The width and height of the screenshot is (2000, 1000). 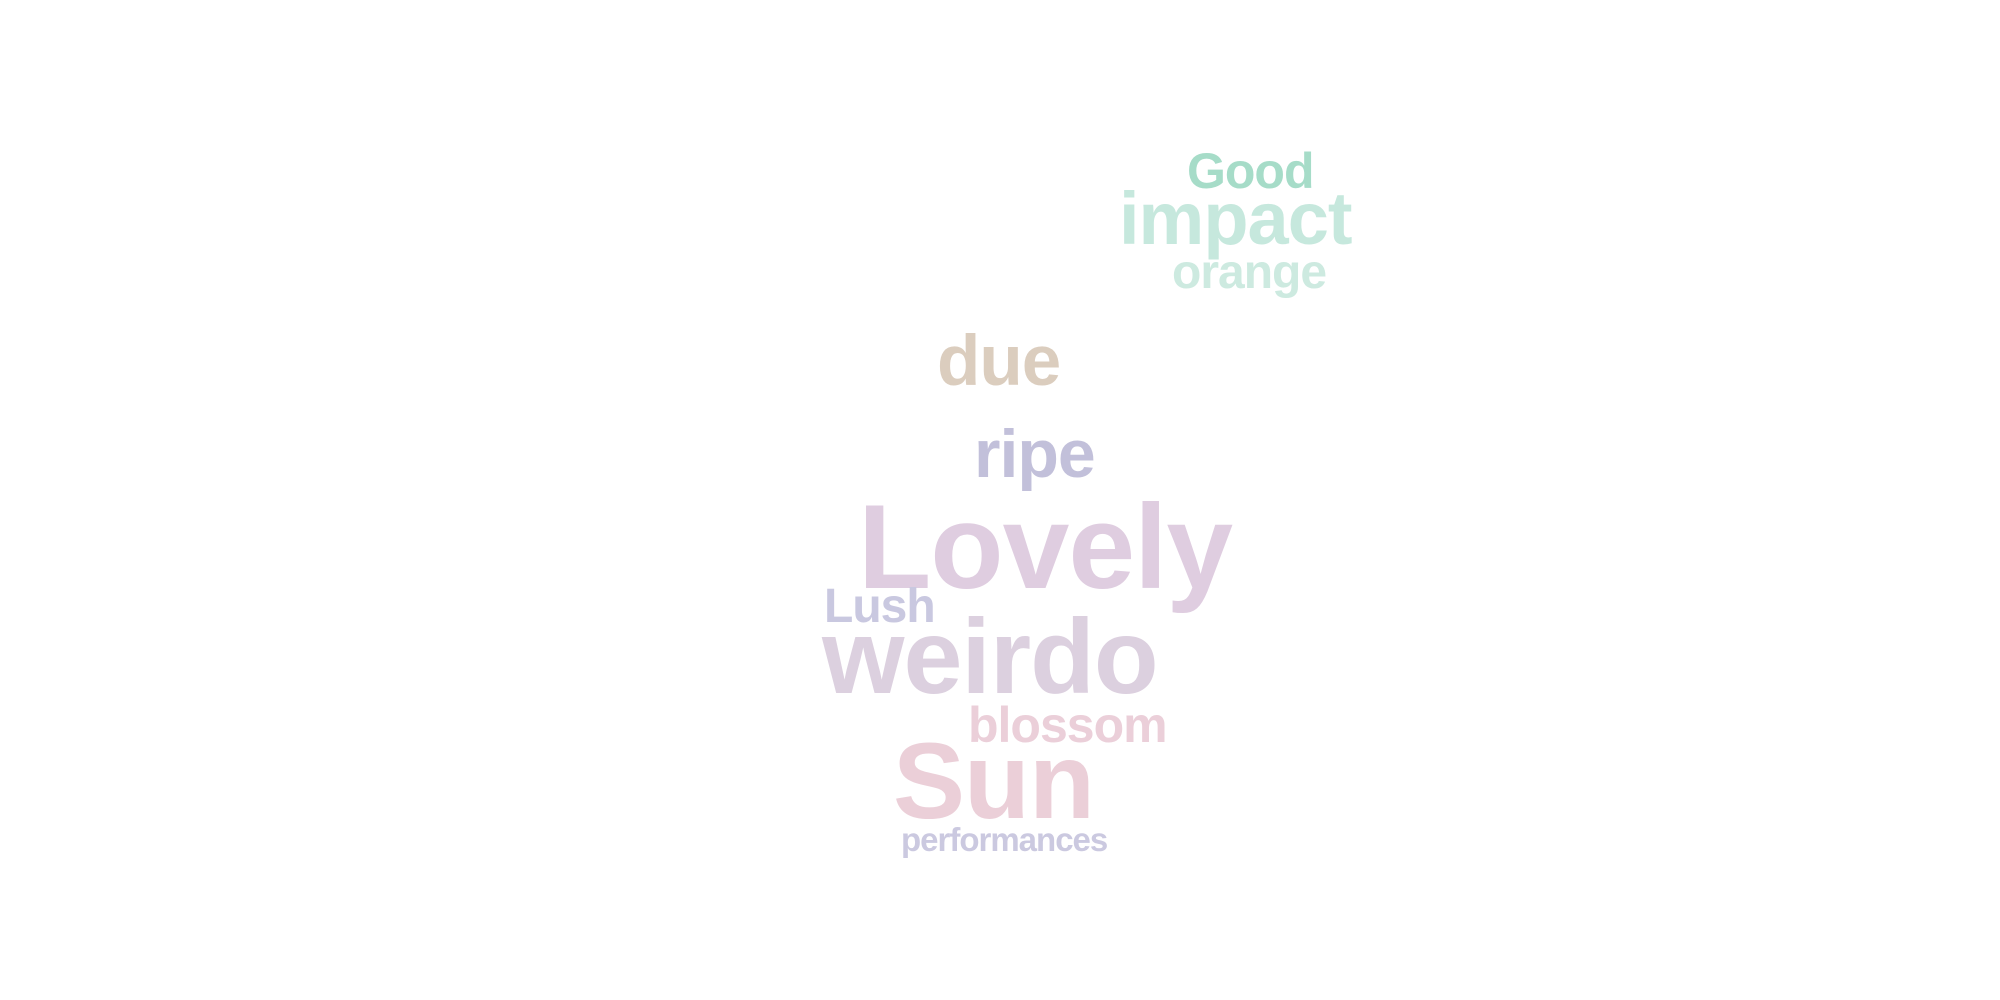 What do you see at coordinates (1035, 454) in the screenshot?
I see `word-ripe: ripe` at bounding box center [1035, 454].